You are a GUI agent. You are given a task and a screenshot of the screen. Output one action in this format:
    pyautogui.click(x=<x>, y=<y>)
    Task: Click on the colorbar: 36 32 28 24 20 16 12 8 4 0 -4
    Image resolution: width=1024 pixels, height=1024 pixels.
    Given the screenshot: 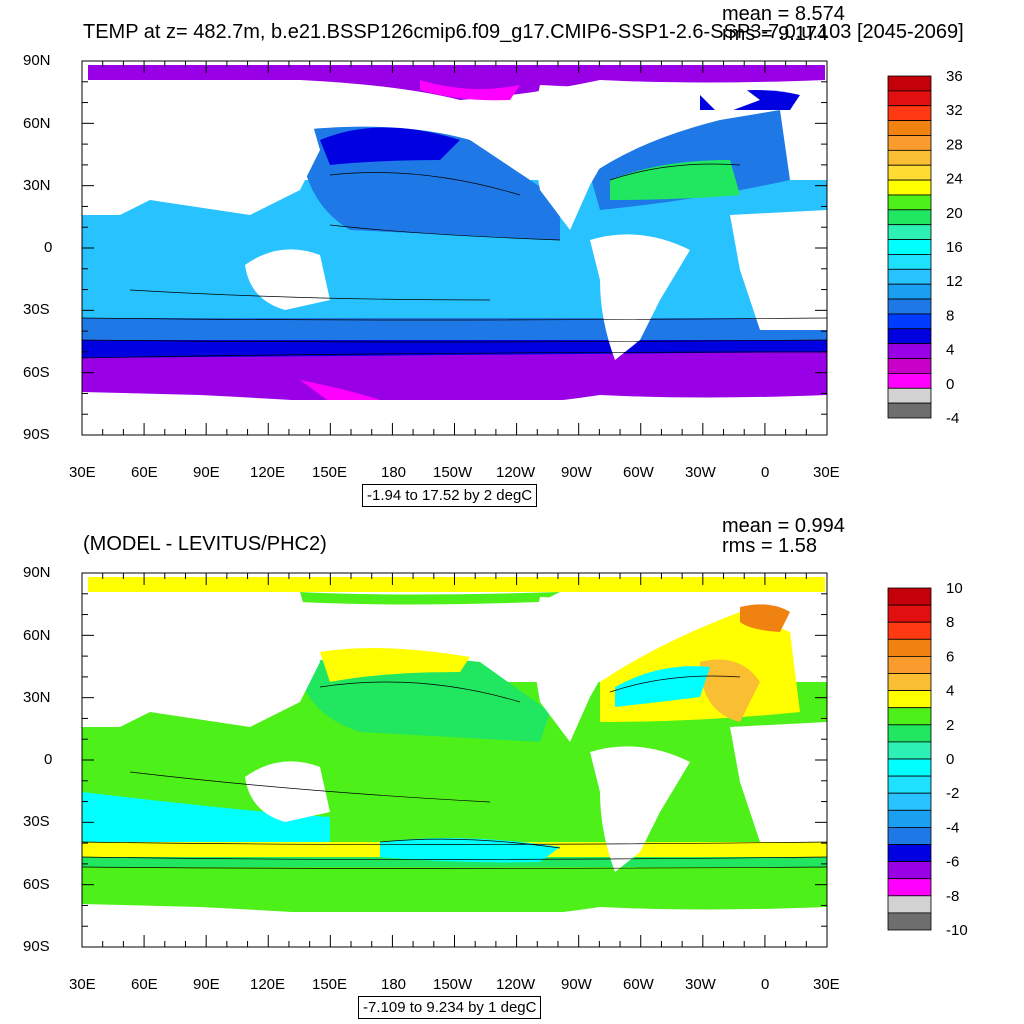 What is the action you would take?
    pyautogui.click(x=925, y=247)
    